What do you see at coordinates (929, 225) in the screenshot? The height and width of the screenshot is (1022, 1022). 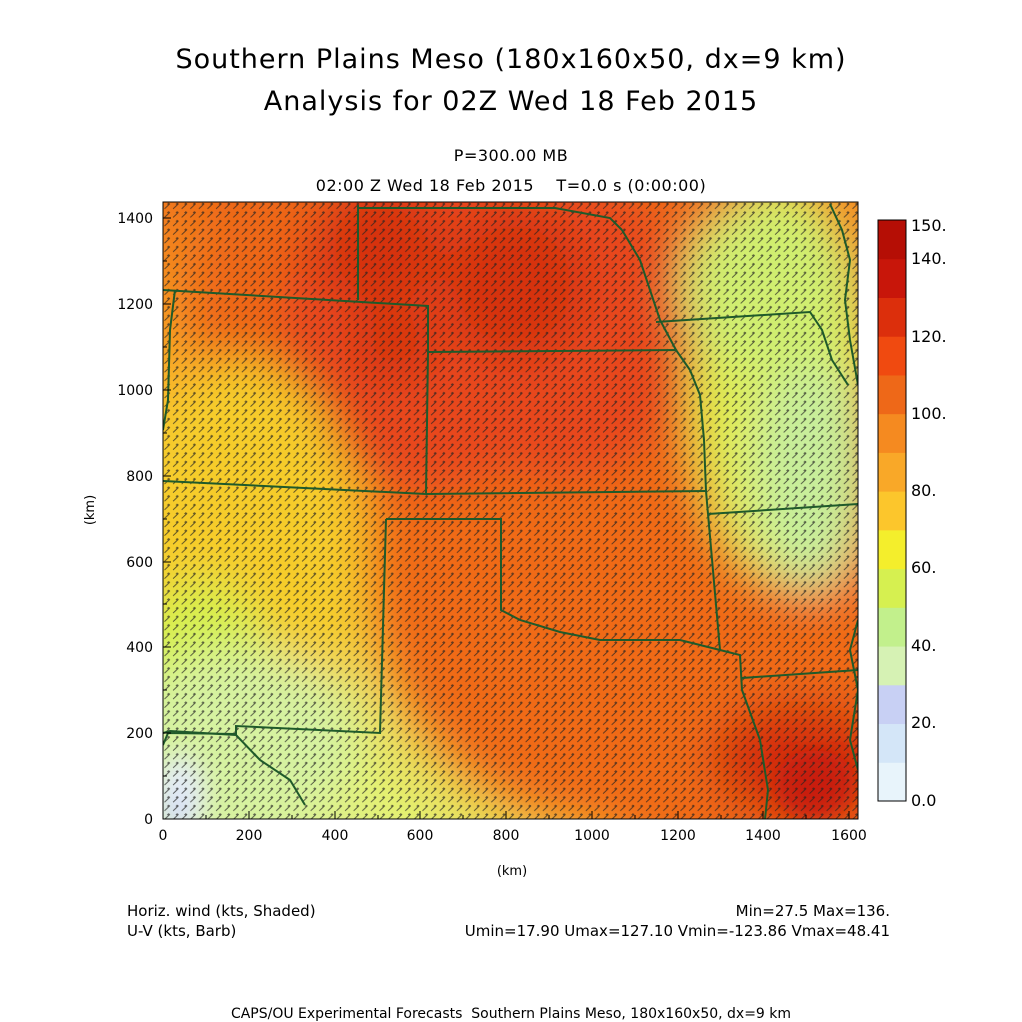 I see `colorbar-label: 150.` at bounding box center [929, 225].